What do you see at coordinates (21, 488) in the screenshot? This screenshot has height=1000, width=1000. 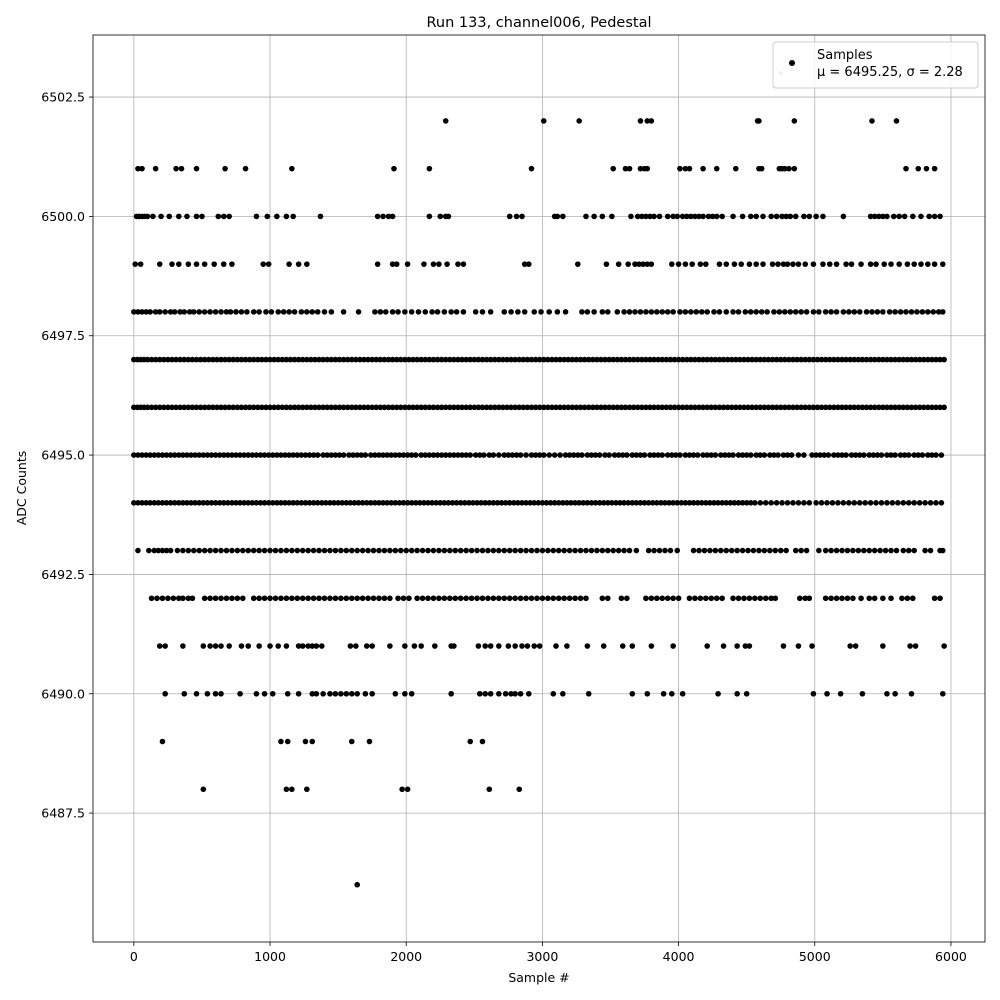 I see `y-axis-label: ADC Counts` at bounding box center [21, 488].